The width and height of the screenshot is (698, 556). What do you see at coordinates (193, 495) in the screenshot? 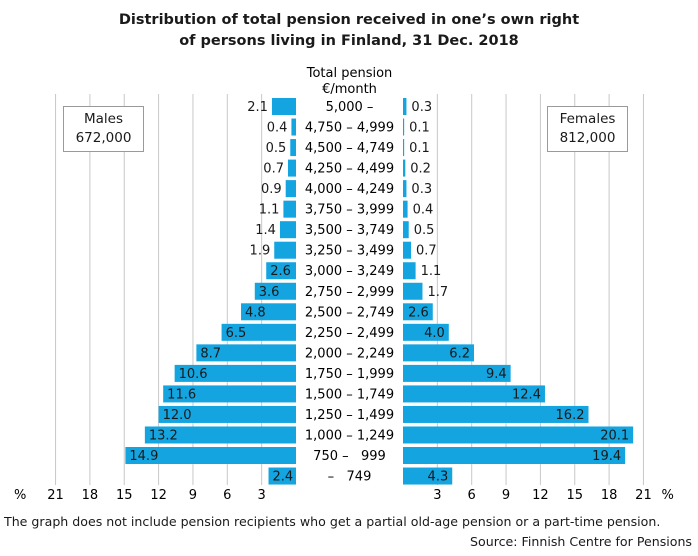
I see `tick-label-left: 9` at bounding box center [193, 495].